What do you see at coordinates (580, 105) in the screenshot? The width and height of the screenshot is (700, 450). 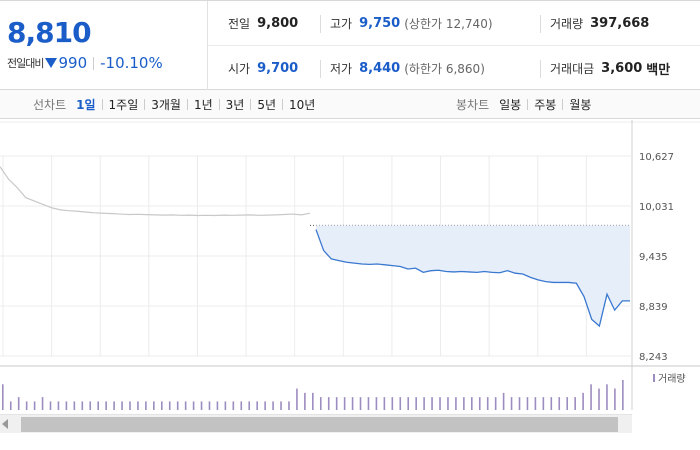 I see `tab-monthly-candle: 월봉` at bounding box center [580, 105].